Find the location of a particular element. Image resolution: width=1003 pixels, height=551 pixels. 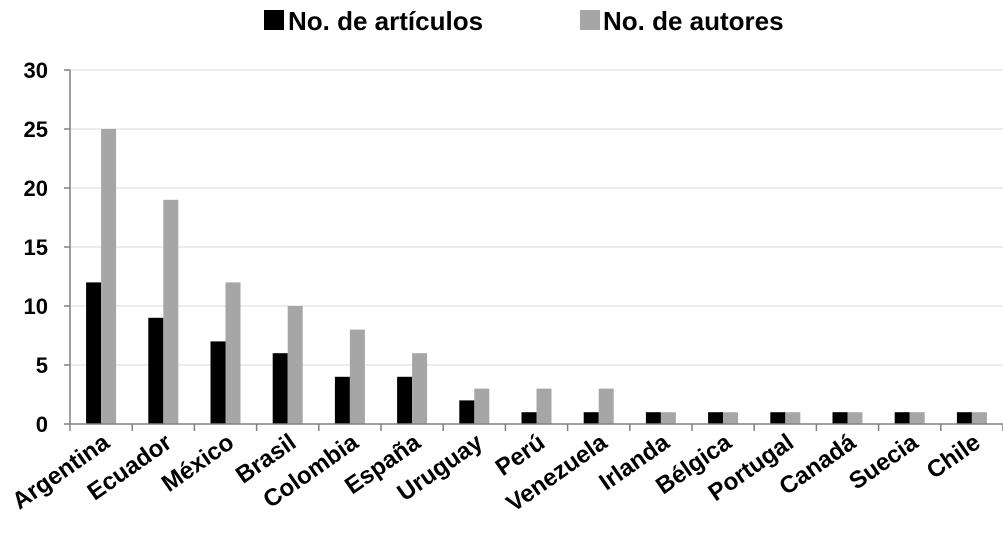

bar-no-de-autores-espana is located at coordinates (420, 388).